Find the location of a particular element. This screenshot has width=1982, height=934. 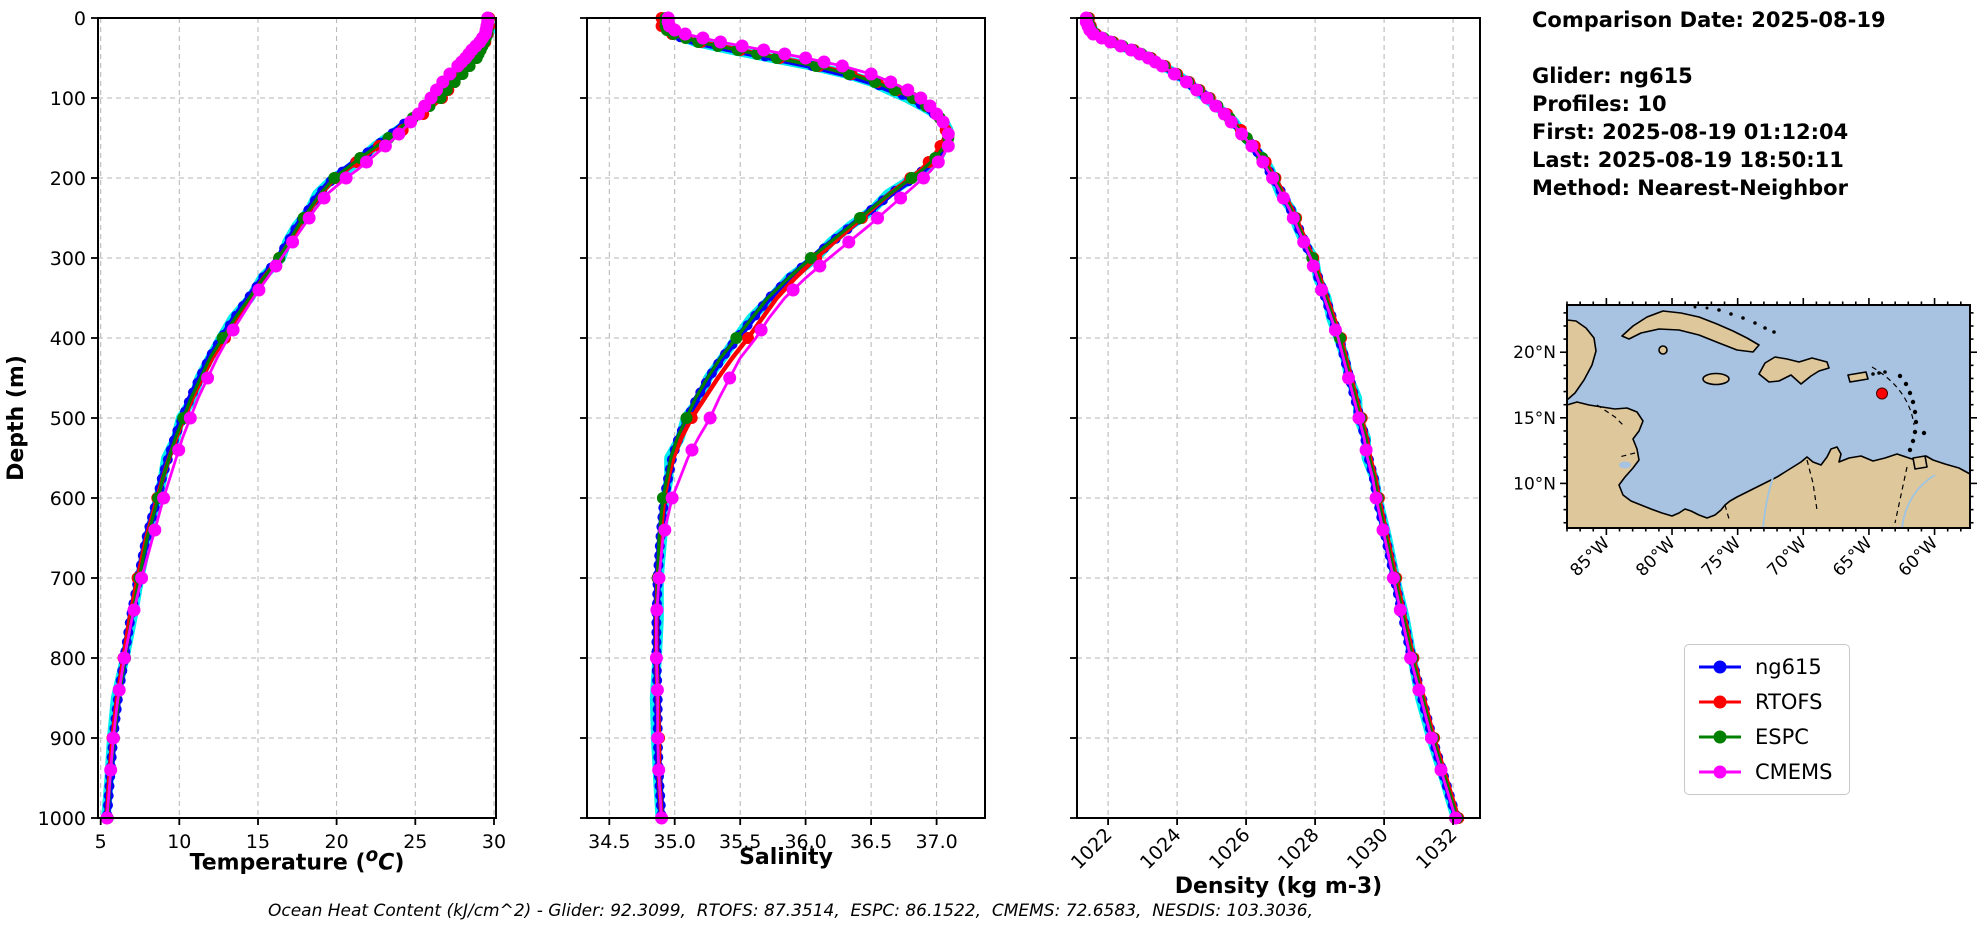

legend-label: CMEMS is located at coordinates (1794, 772).